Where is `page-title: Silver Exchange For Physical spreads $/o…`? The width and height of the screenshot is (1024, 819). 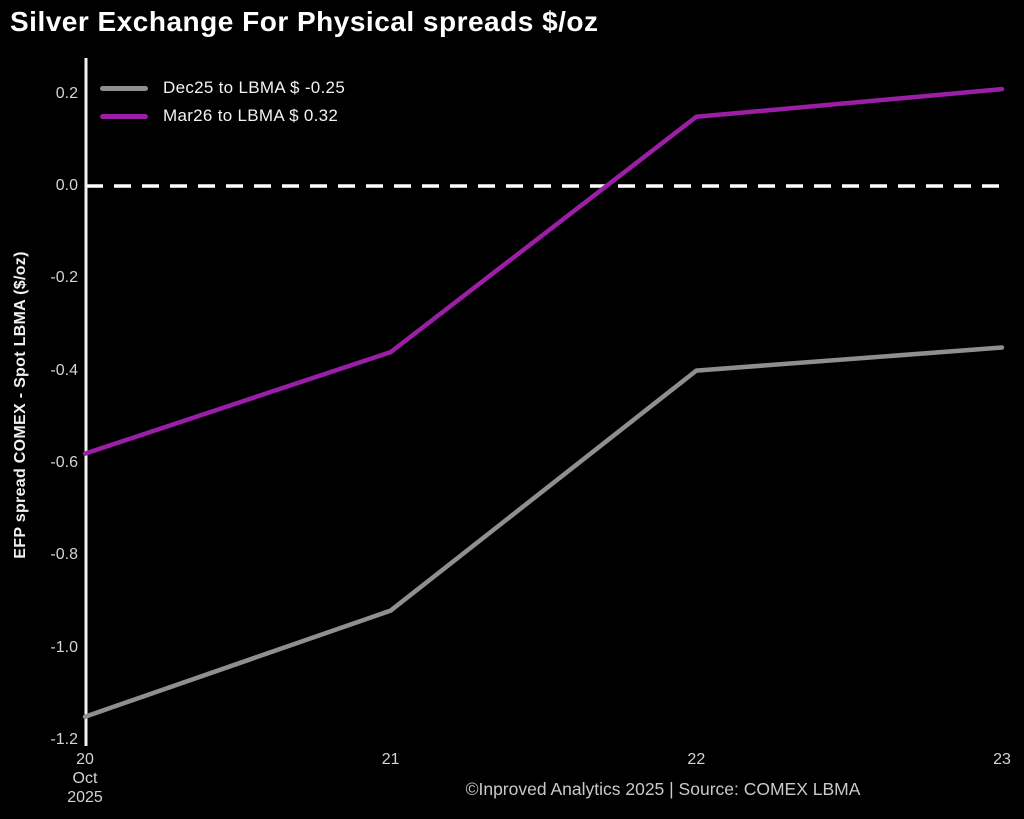
page-title: Silver Exchange For Physical spreads $/o… is located at coordinates (304, 21).